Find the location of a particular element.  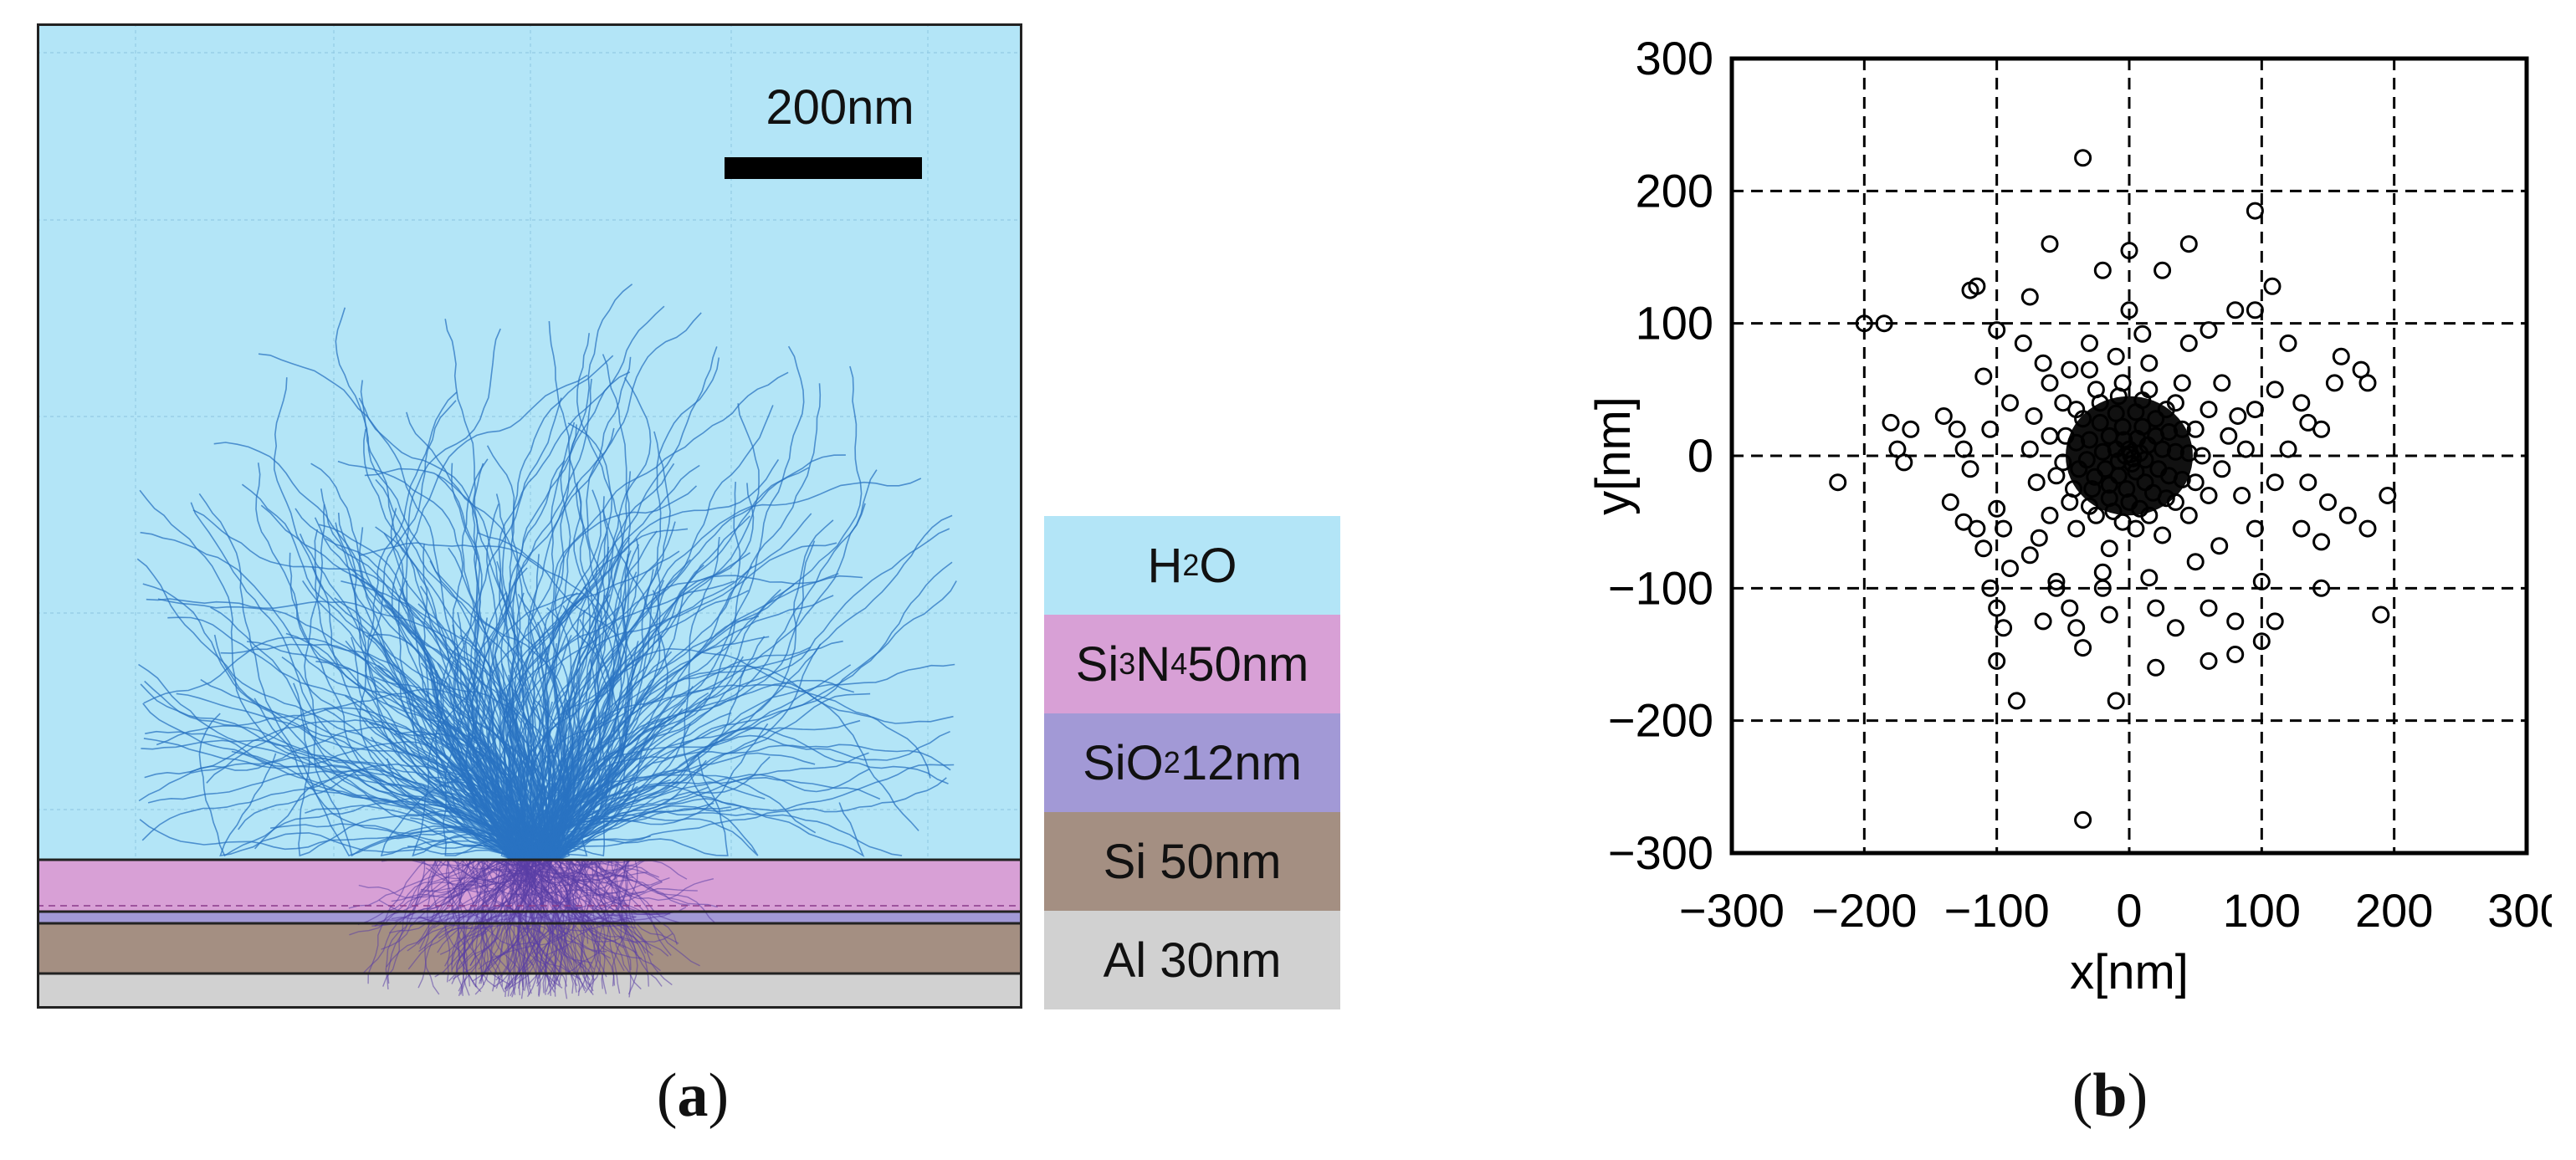

y-tick-label: 200 is located at coordinates (1675, 190).